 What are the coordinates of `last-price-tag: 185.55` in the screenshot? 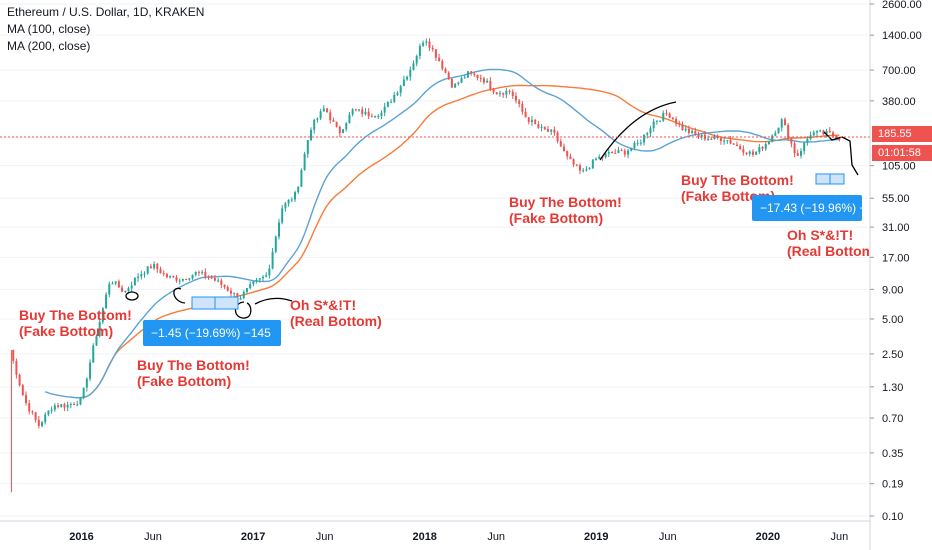 It's located at (902, 134).